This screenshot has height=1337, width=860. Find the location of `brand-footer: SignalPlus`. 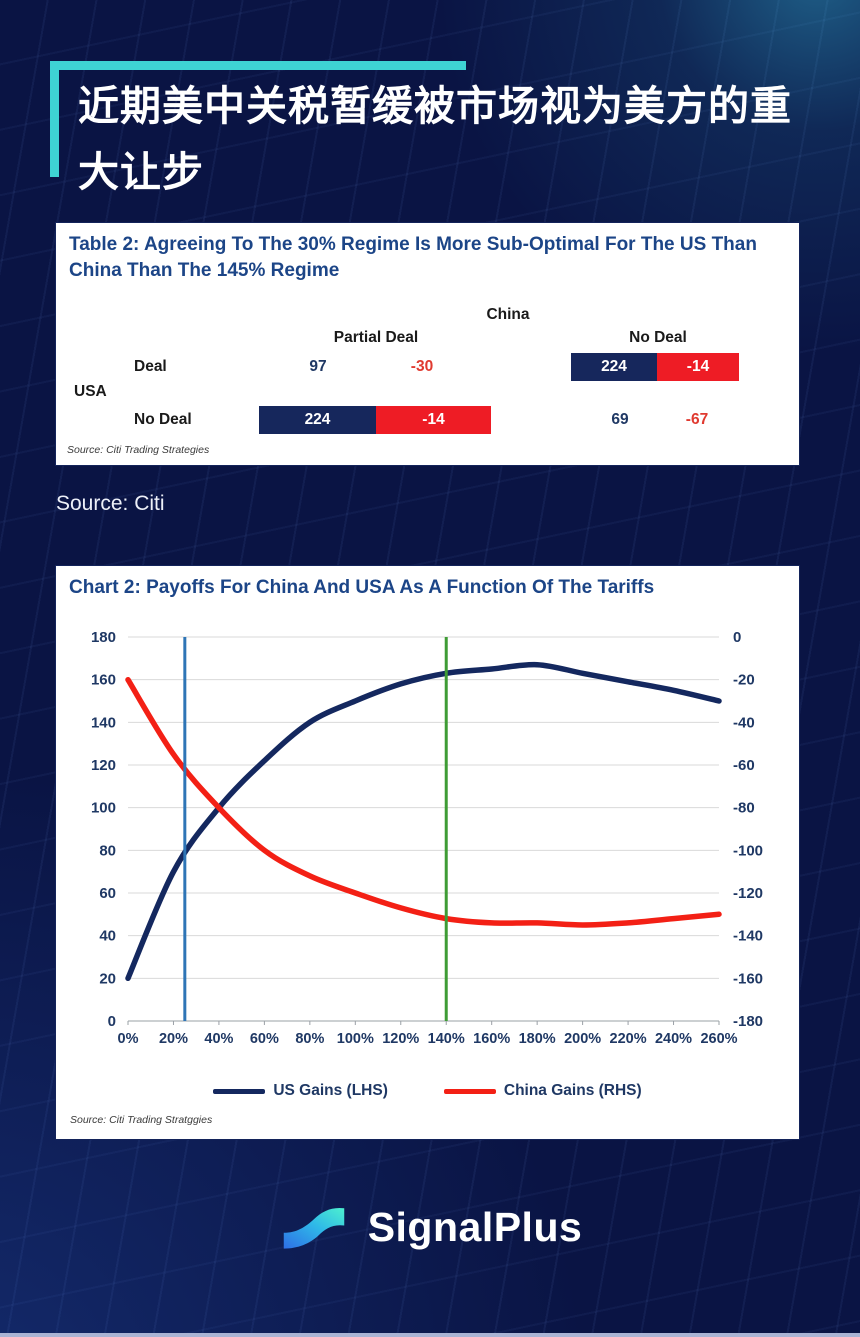

brand-footer: SignalPlus is located at coordinates (430, 1227).